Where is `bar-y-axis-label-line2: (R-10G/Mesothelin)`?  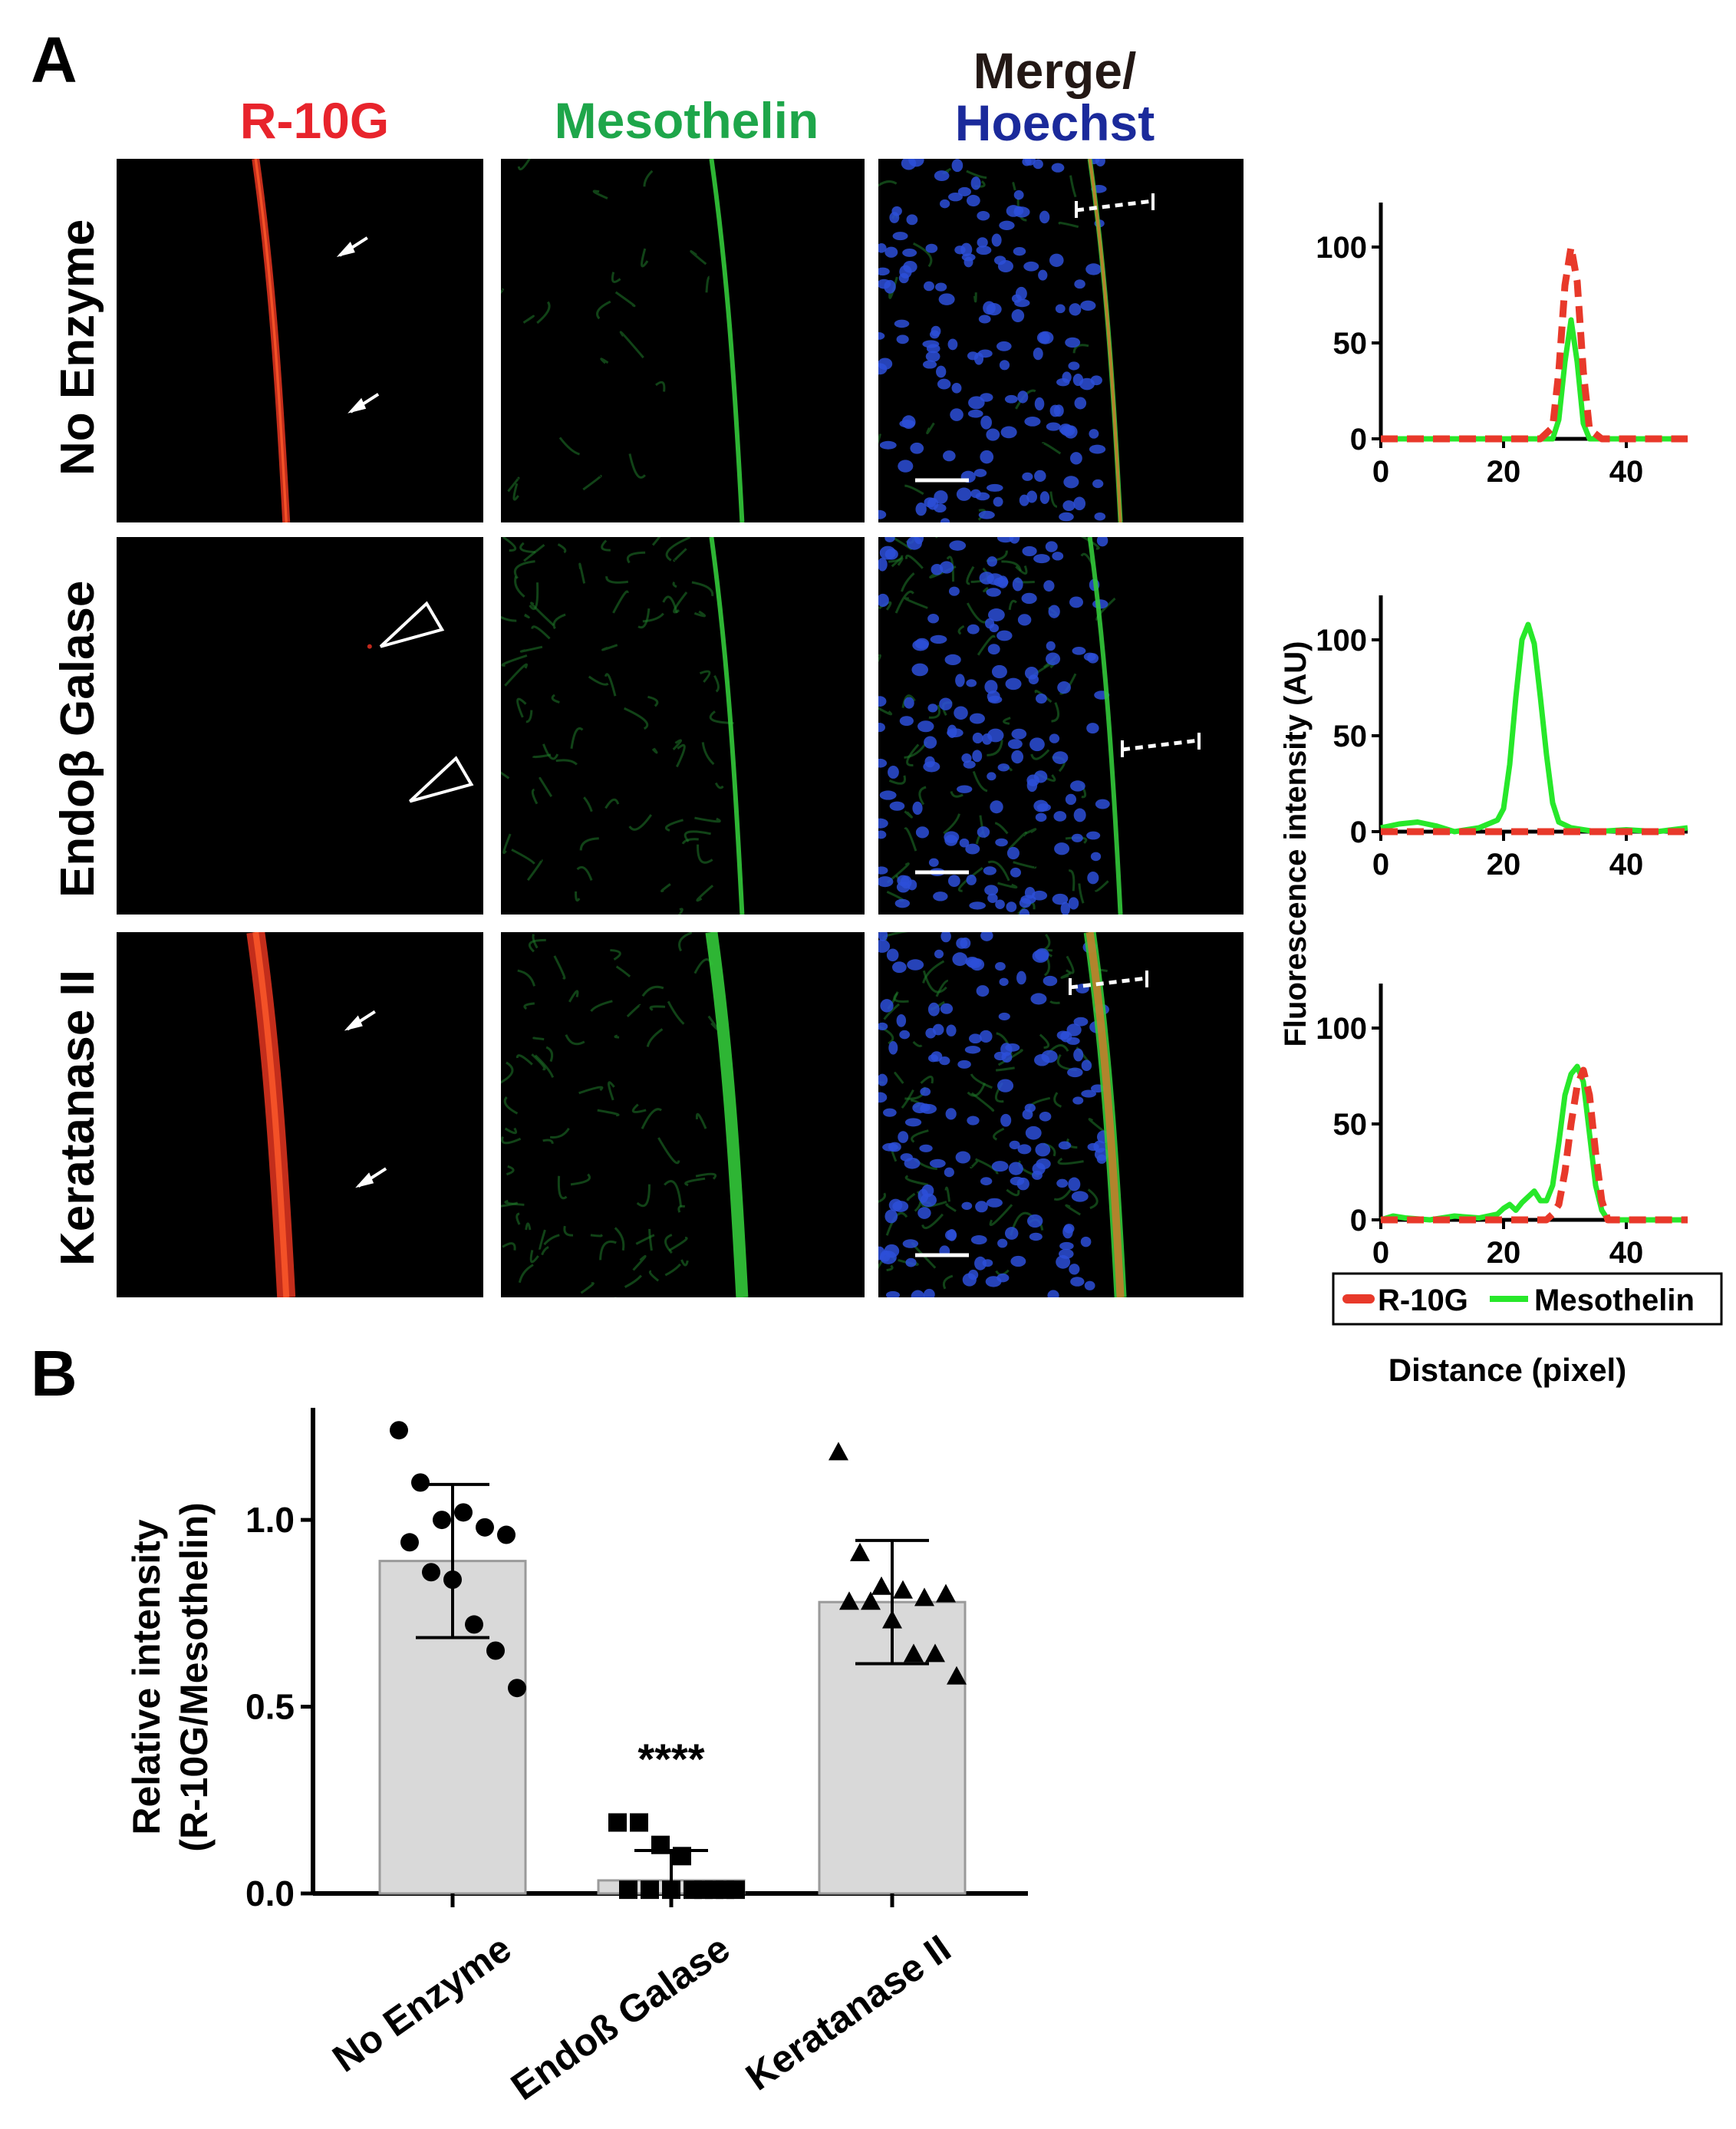
bar-y-axis-label-line2: (R-10G/Mesothelin) is located at coordinates (194, 1677).